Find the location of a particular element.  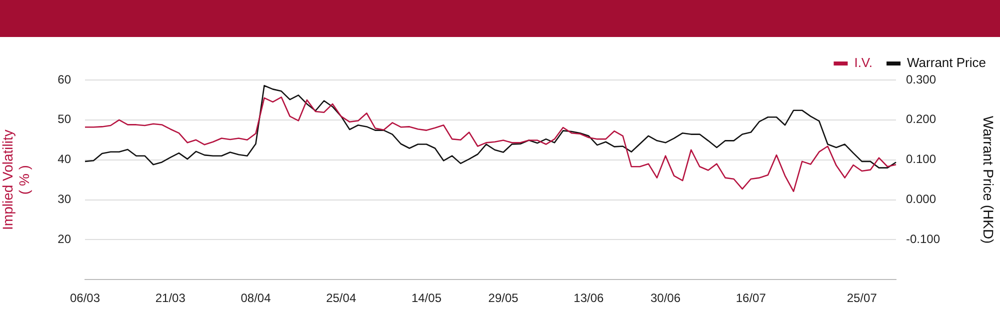

x-tick-label: 08/04 is located at coordinates (256, 298).